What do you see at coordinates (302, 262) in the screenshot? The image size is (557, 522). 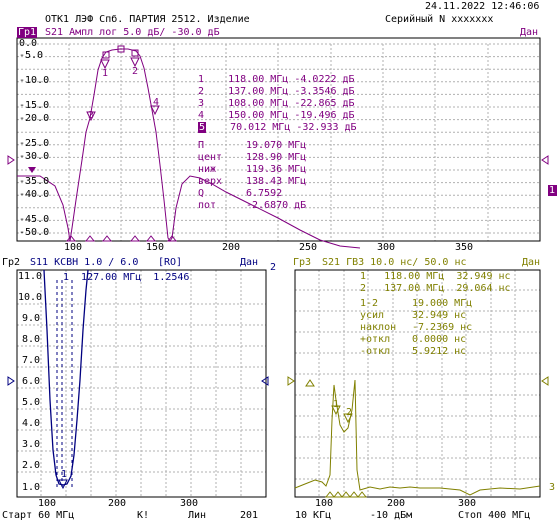 I see `right-panel-label: Гр3` at bounding box center [302, 262].